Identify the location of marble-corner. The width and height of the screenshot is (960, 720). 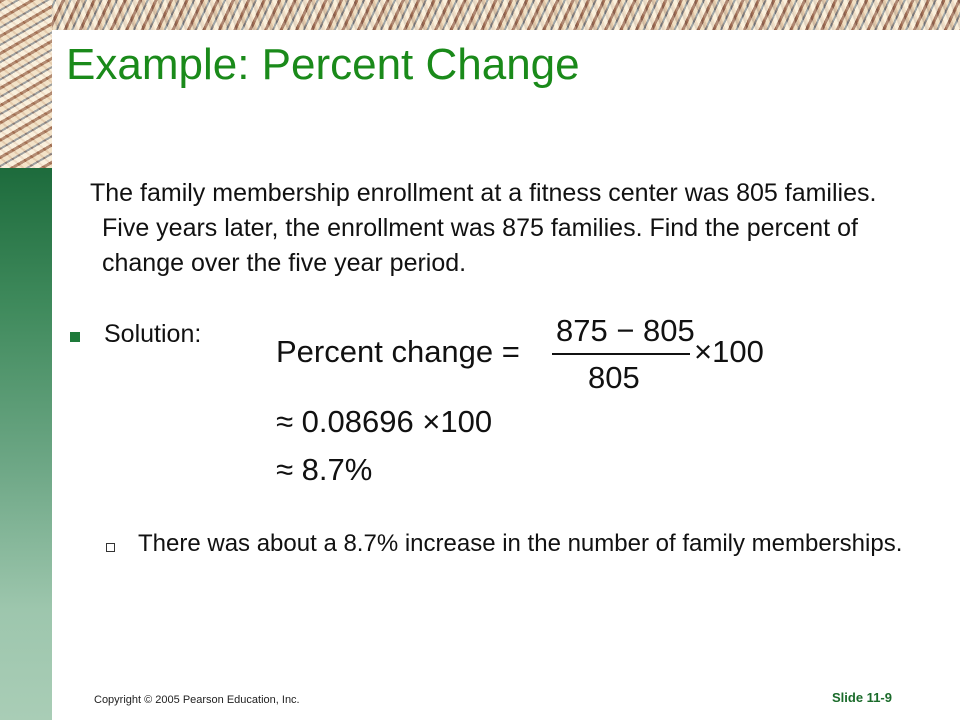
(26, 84).